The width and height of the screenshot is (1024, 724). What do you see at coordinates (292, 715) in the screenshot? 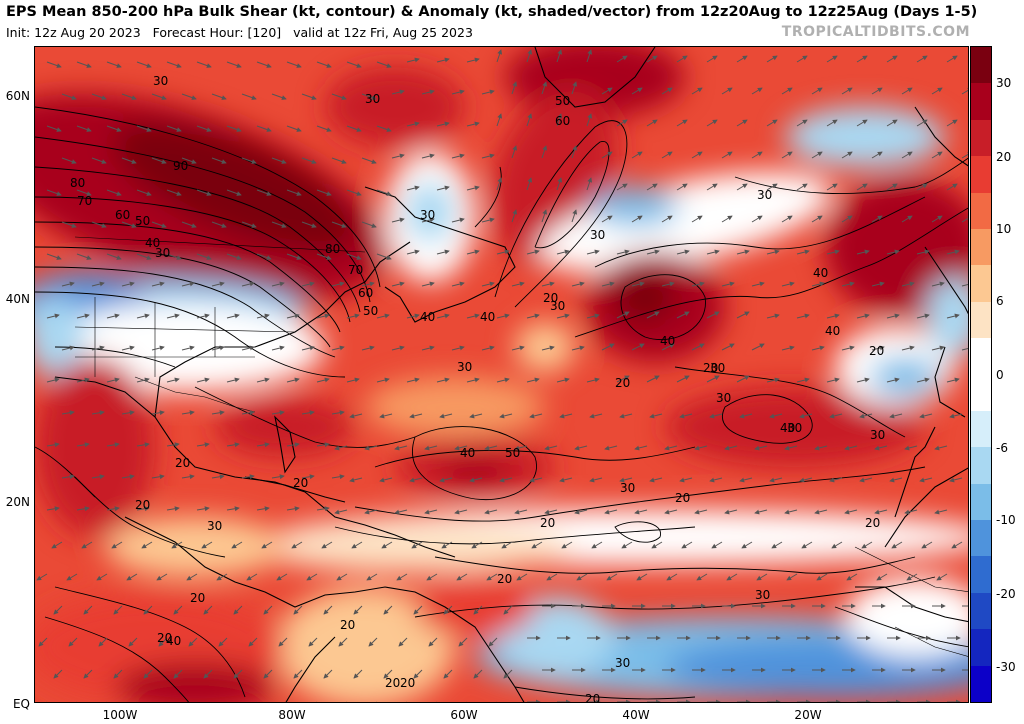
I see `lon-label: 80W` at bounding box center [292, 715].